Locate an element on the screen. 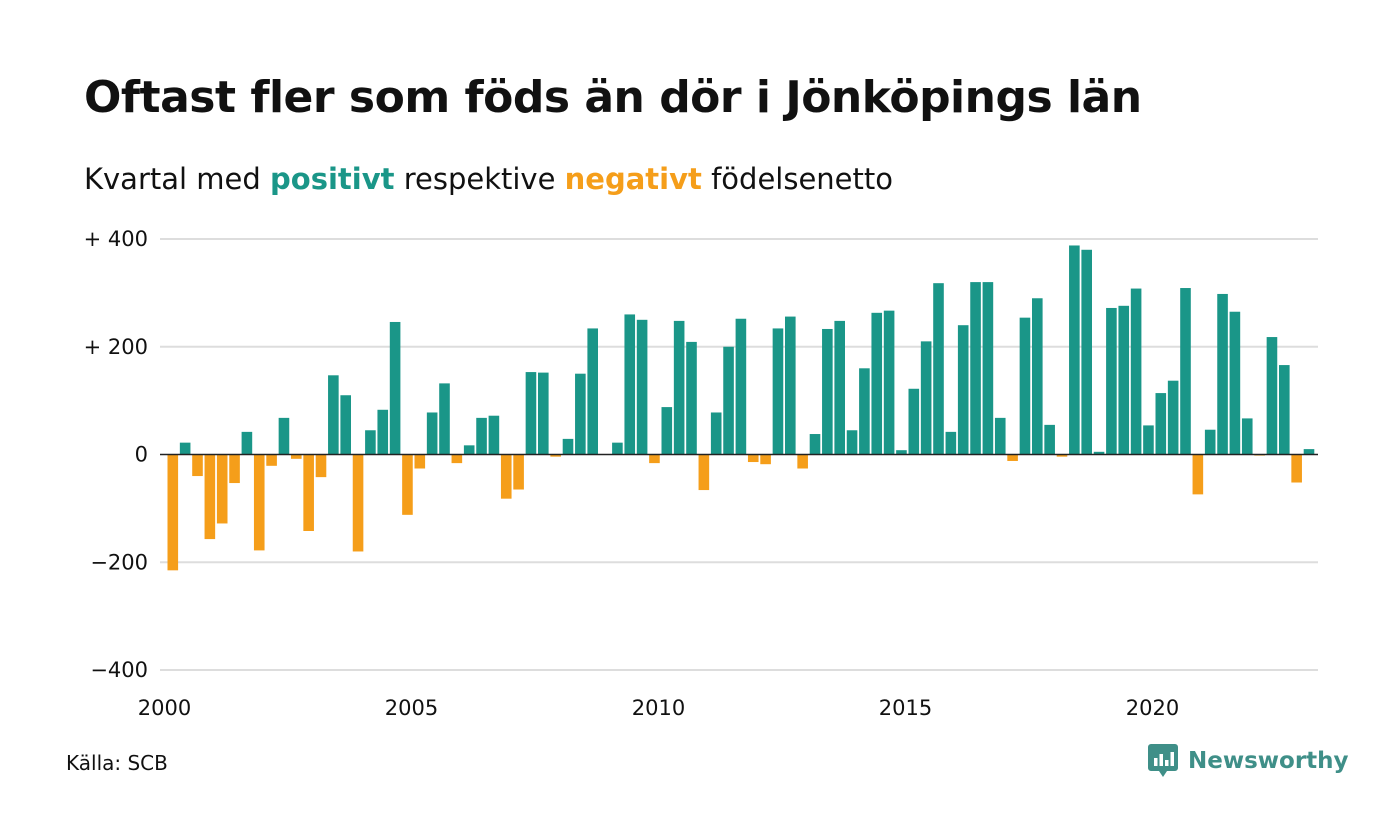  bar-2007-k3 is located at coordinates (543, 413).